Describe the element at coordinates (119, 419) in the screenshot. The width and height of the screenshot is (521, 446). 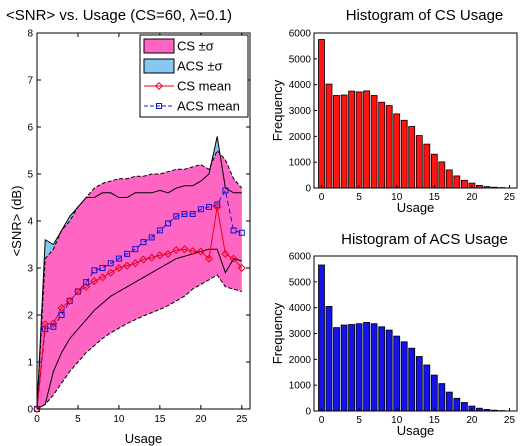
I see `snr-x-tick-label: 10` at that location.